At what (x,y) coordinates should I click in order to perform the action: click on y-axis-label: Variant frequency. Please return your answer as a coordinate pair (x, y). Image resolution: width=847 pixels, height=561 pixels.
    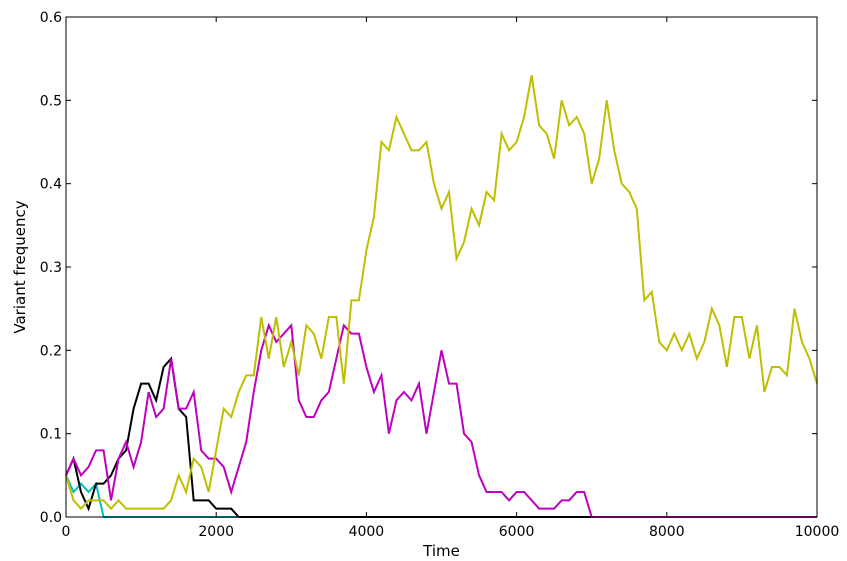
    Looking at the image, I should click on (20, 266).